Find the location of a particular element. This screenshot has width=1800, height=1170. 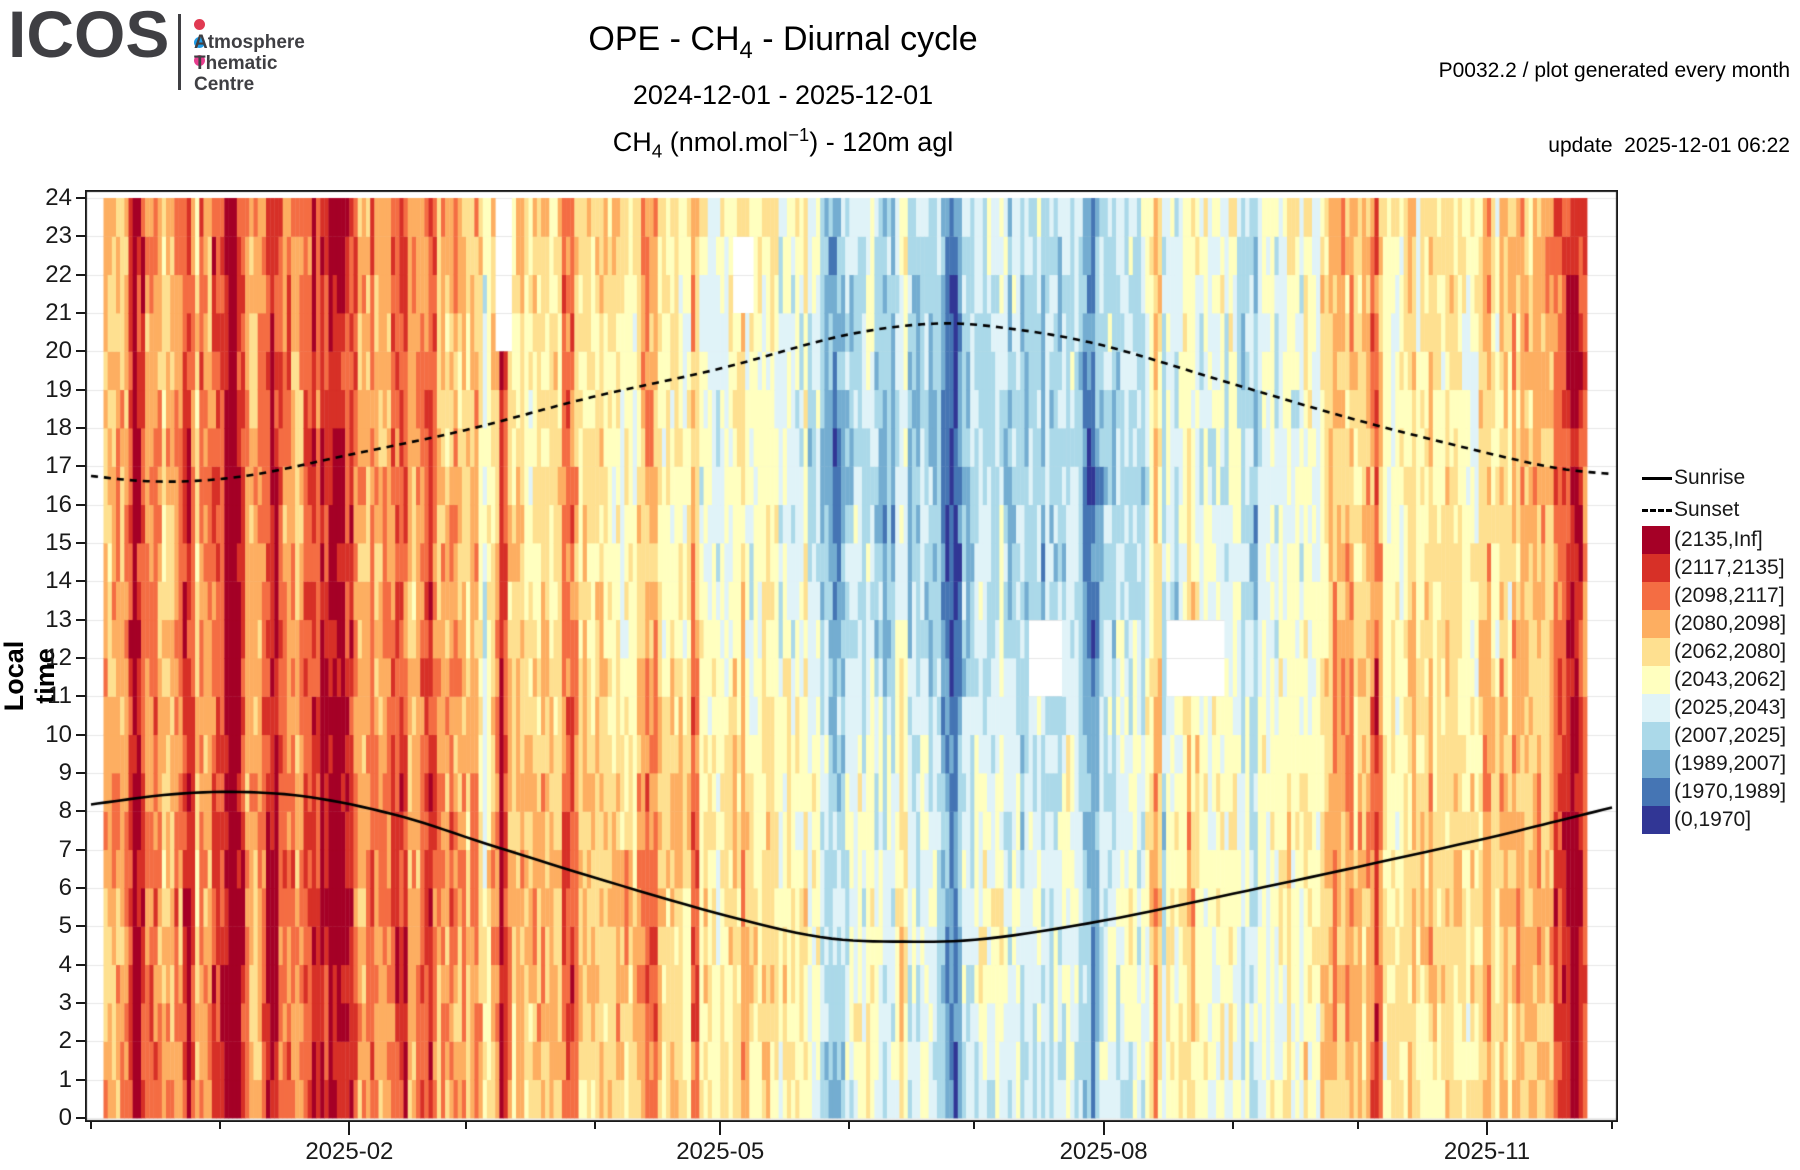

sunrise-line-icon is located at coordinates (1657, 478).